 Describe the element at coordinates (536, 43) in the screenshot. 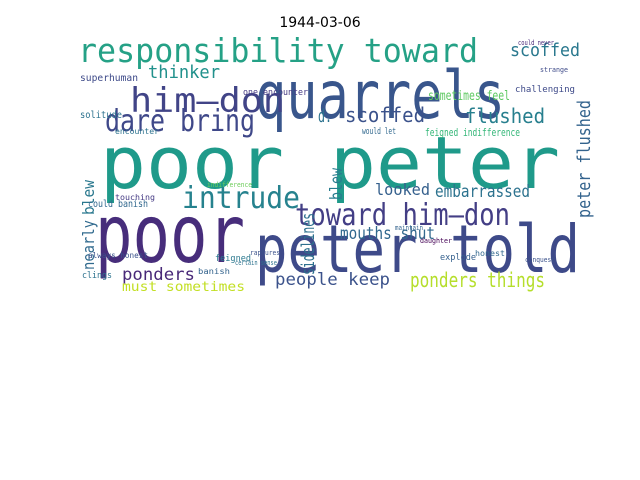

I see `word: could never` at that location.